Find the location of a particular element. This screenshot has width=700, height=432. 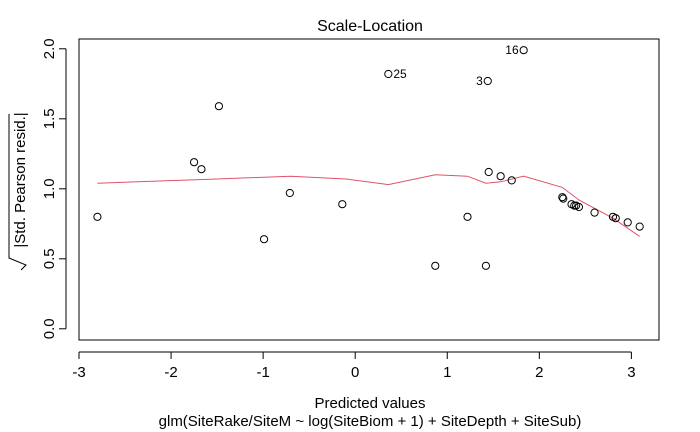

point-id-label: 25 is located at coordinates (400, 74).